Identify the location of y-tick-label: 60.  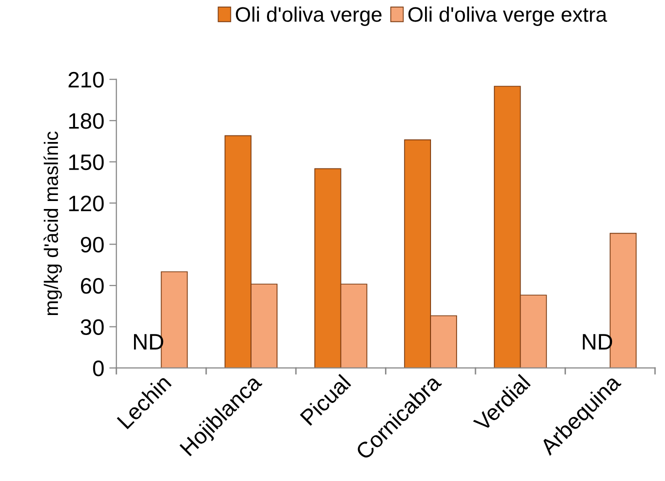
(92, 286).